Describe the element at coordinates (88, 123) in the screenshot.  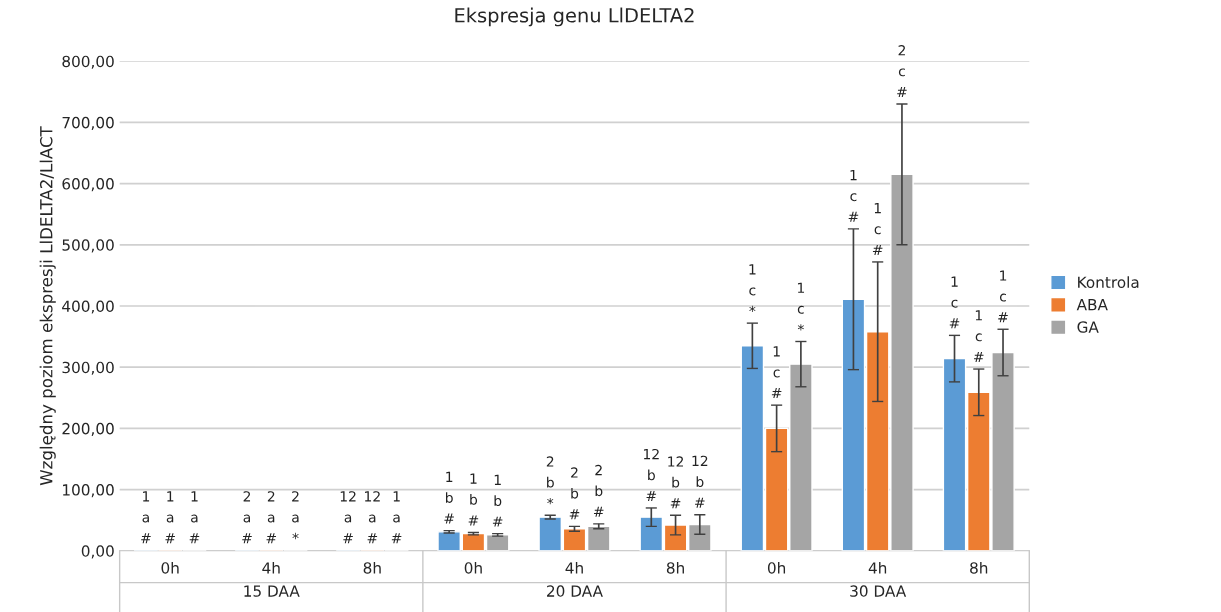
I see `y-tick-label: 700,00` at that location.